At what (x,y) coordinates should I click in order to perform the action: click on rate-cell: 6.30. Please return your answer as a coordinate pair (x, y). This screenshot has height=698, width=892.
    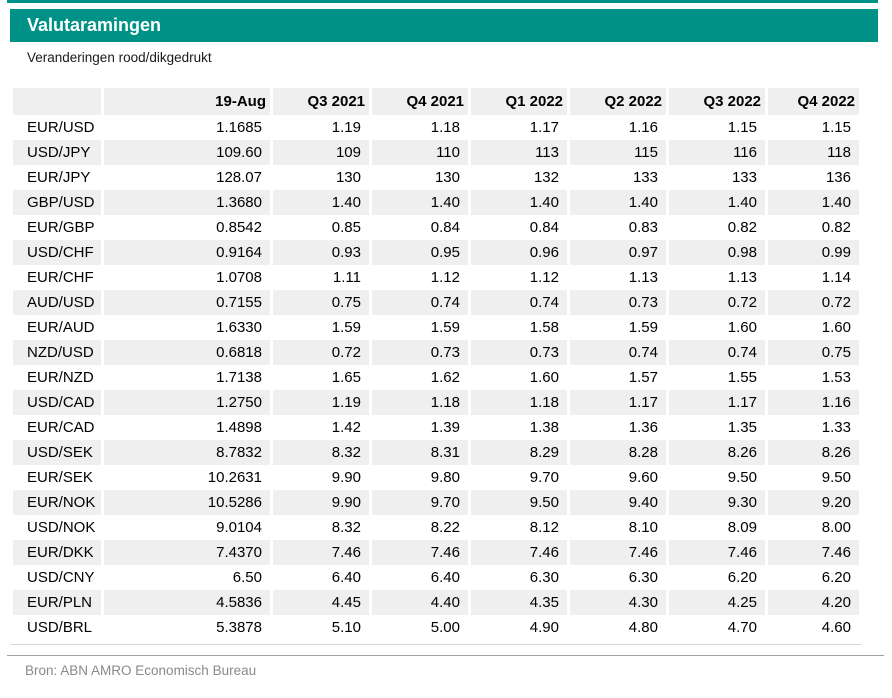
    Looking at the image, I should click on (544, 577).